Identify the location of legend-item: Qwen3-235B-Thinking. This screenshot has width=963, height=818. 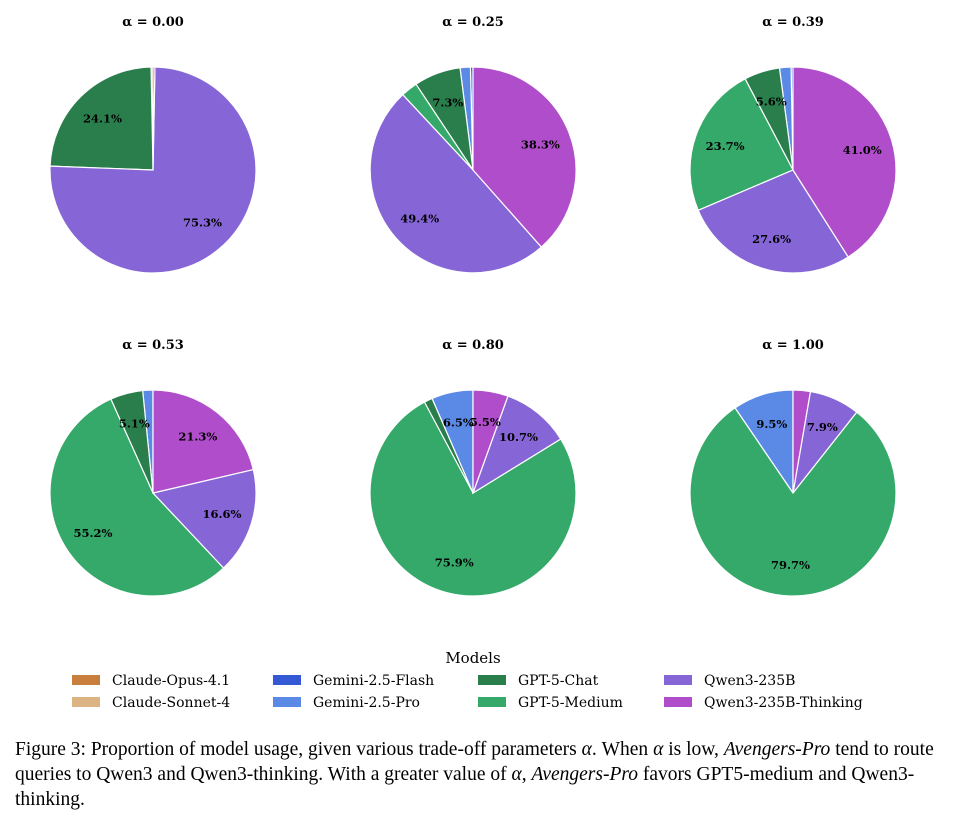
(763, 703).